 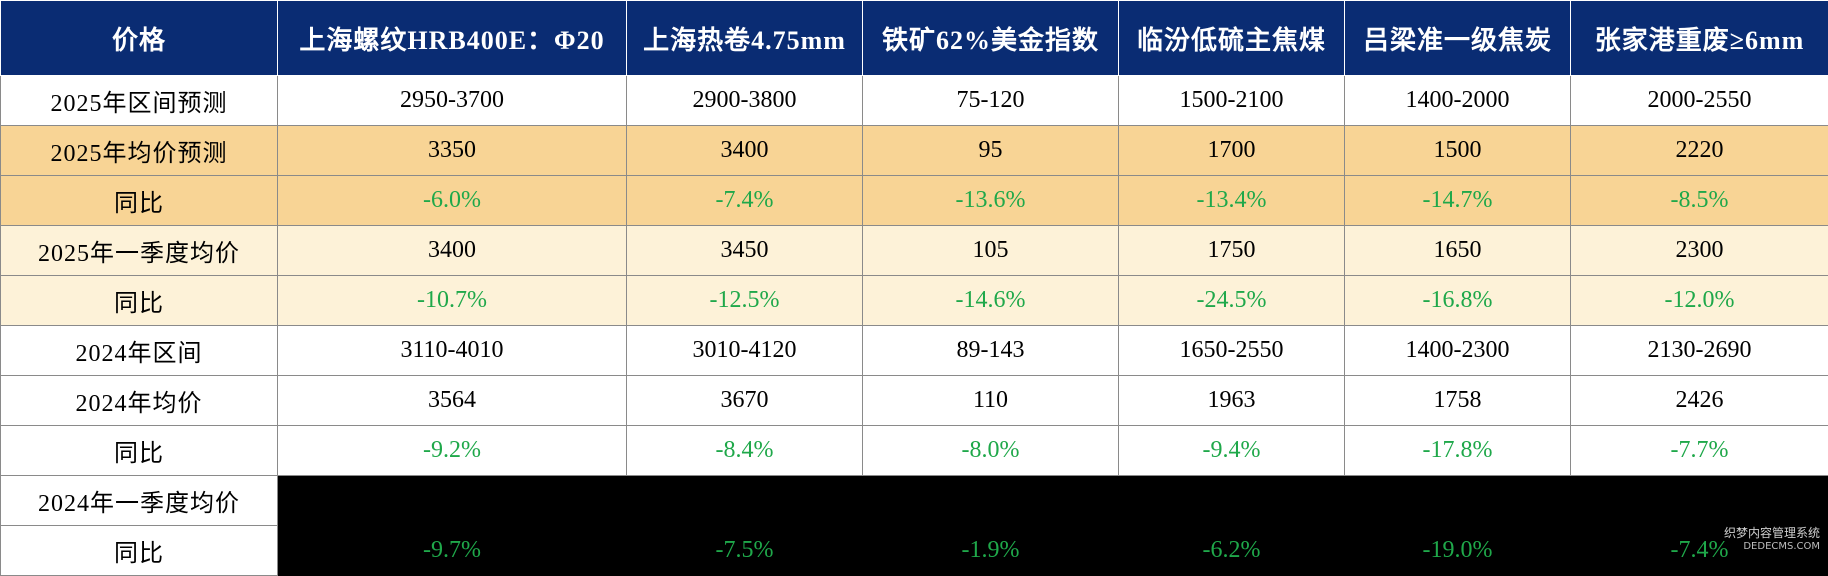 I want to click on table-cell: -9.2%, so click(x=452, y=451).